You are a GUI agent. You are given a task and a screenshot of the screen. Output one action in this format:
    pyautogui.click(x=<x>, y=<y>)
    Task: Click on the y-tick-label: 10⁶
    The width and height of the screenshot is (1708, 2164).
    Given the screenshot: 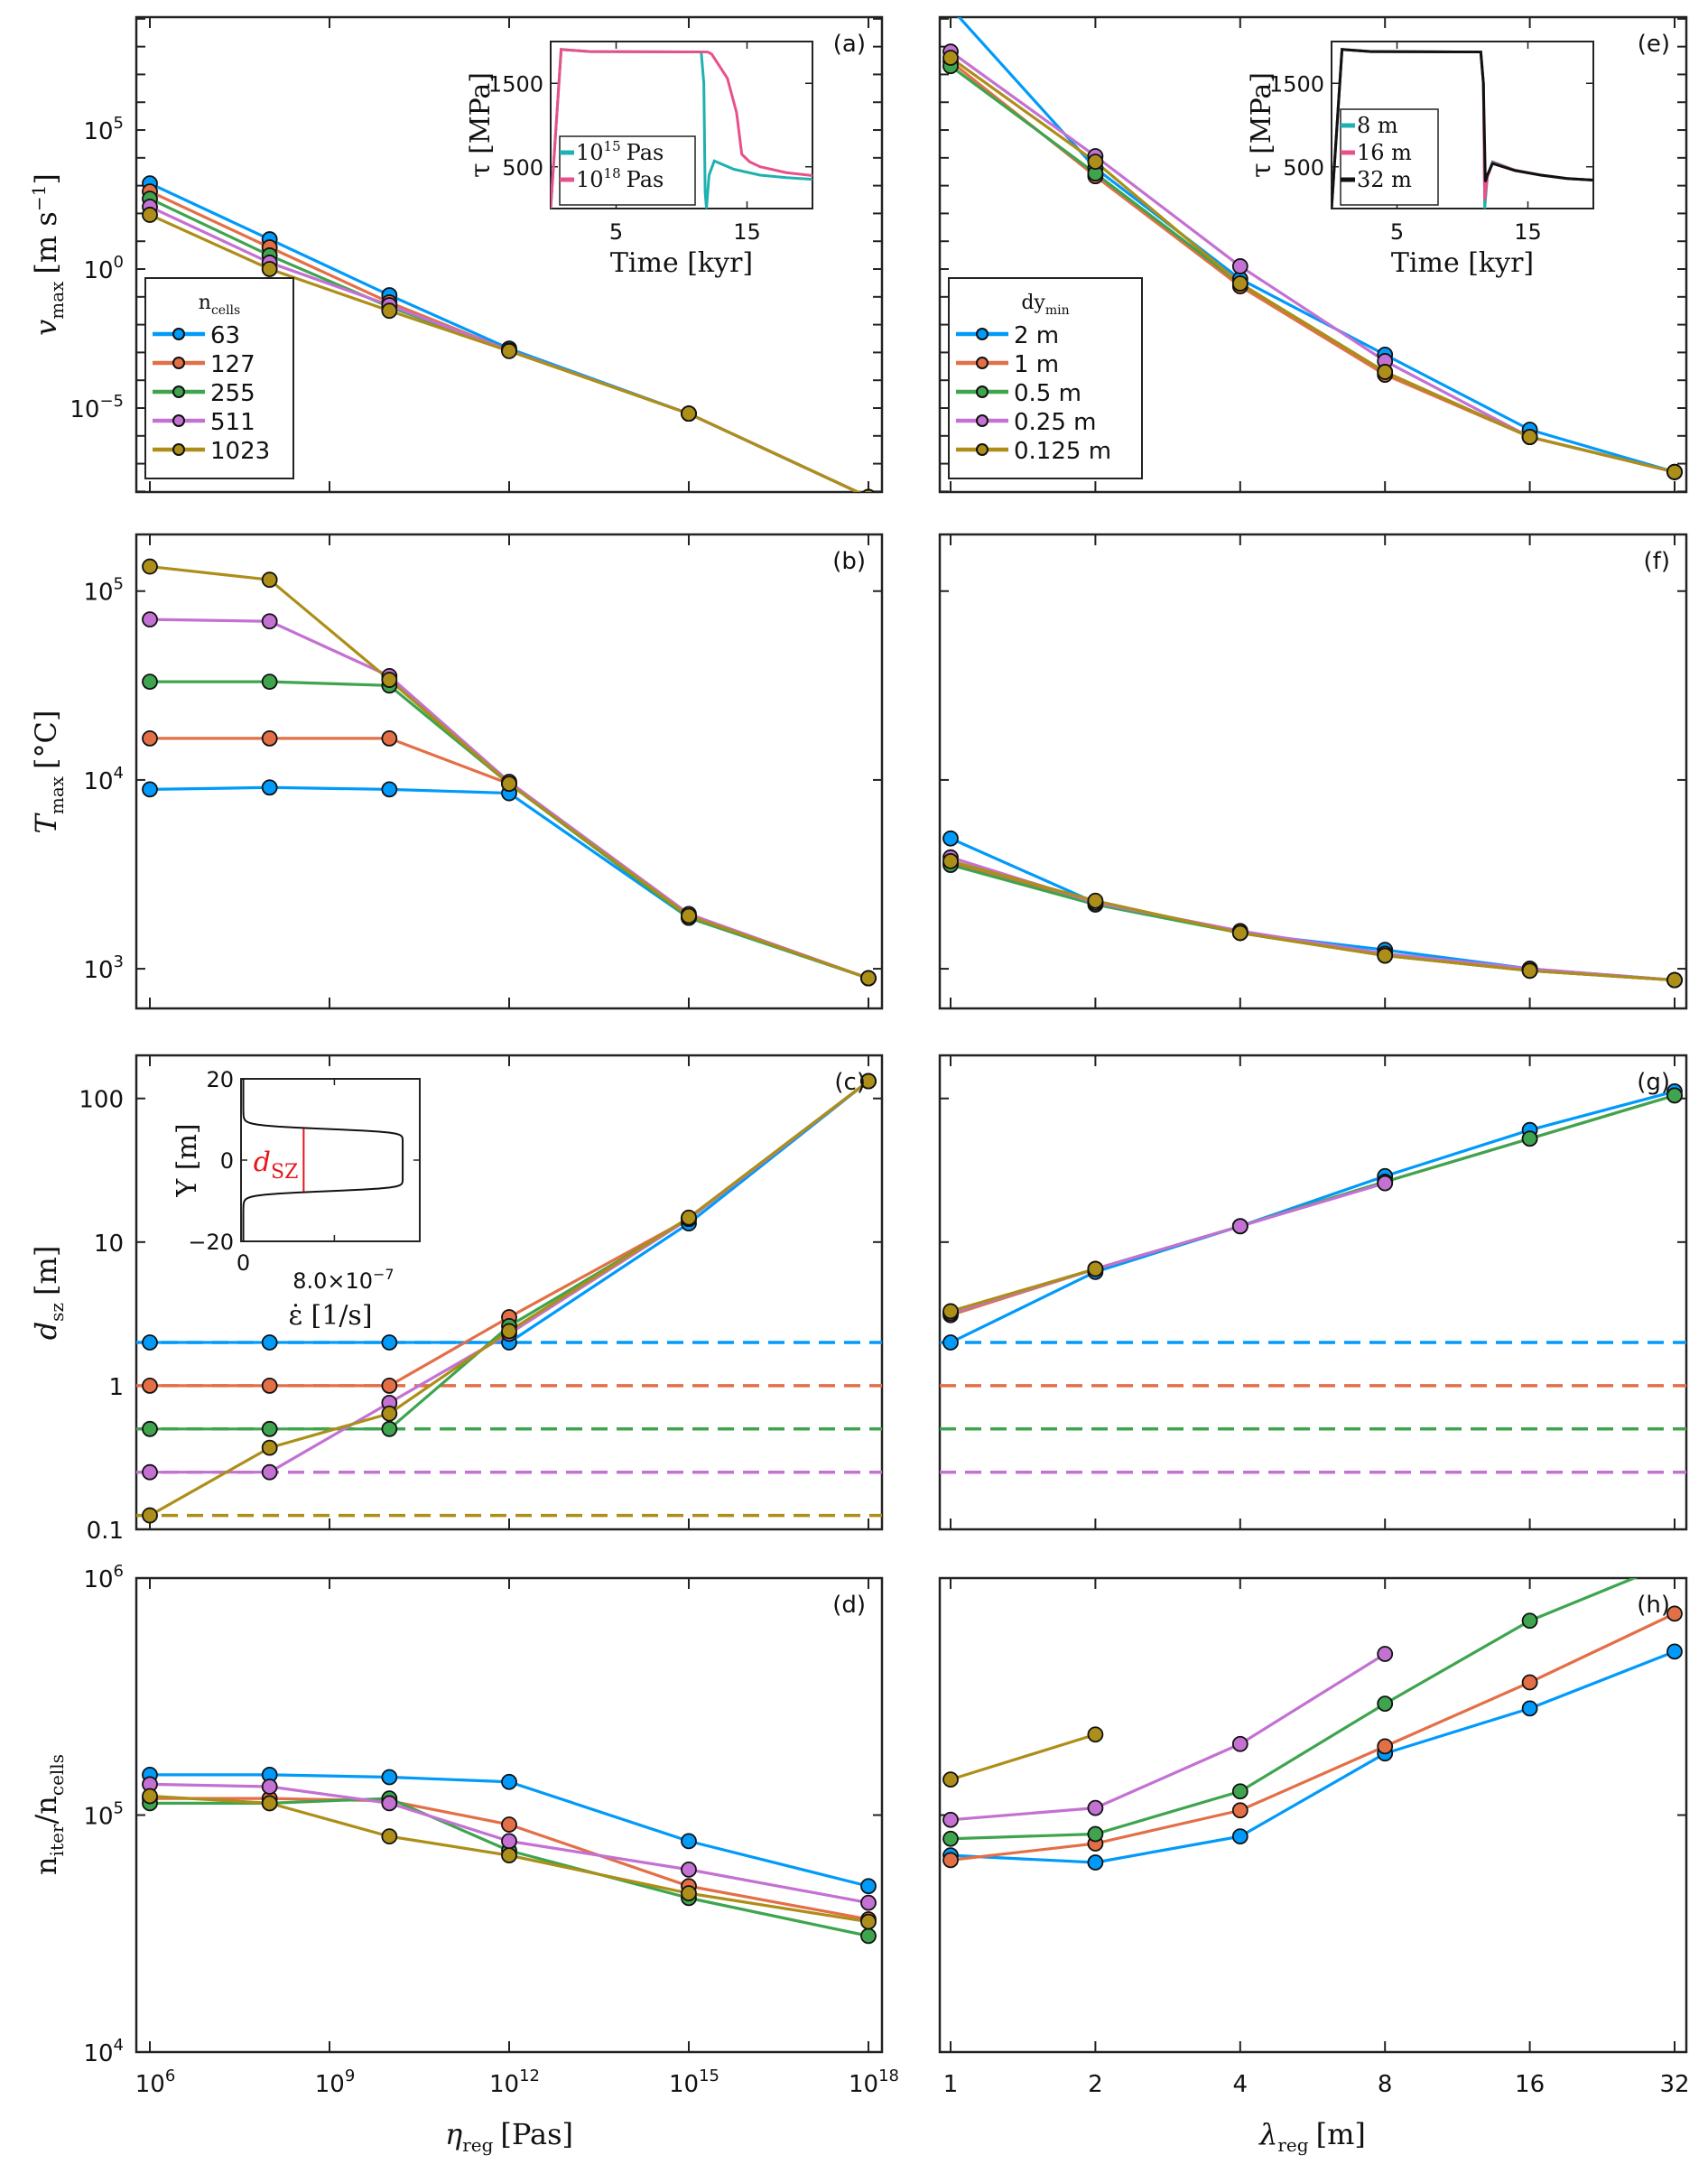 What is the action you would take?
    pyautogui.click(x=103, y=1577)
    